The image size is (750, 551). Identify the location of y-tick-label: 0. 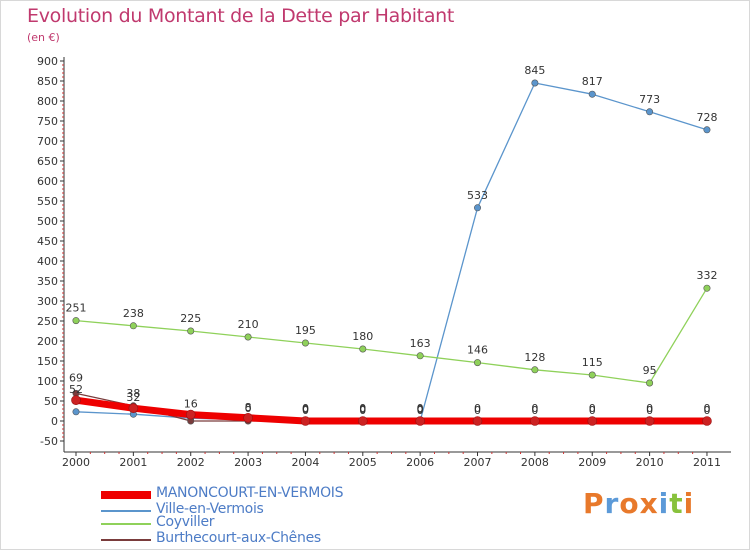
(54, 421).